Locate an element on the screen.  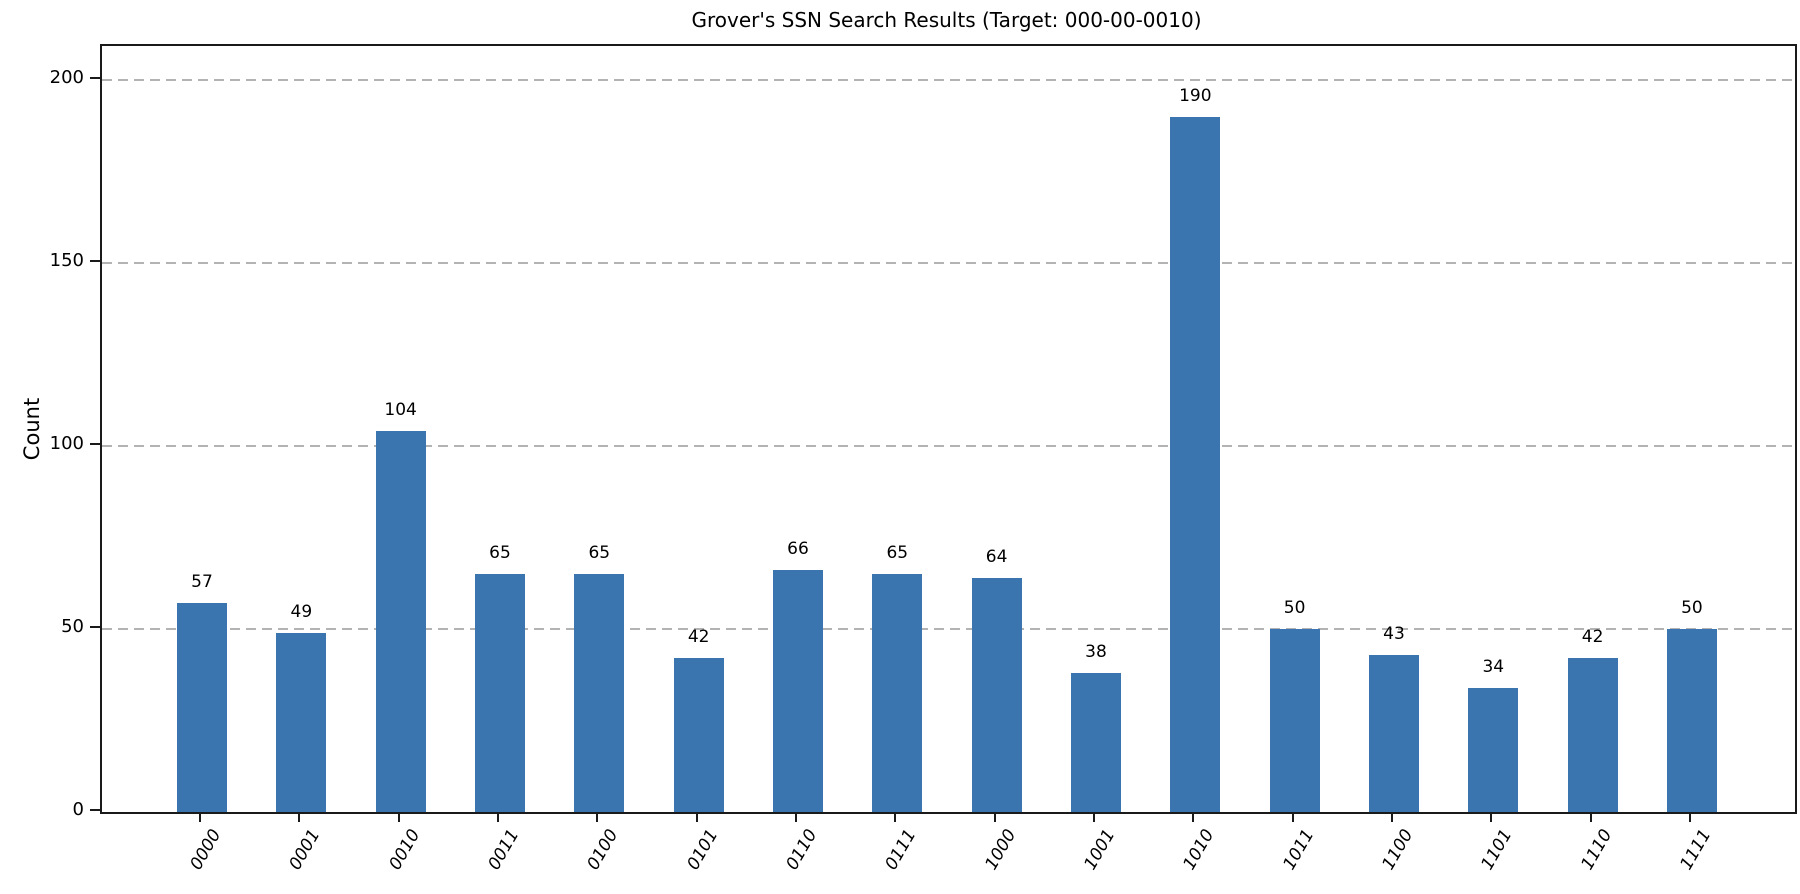
x-tick-label: 1000 is located at coordinates (1000, 850).